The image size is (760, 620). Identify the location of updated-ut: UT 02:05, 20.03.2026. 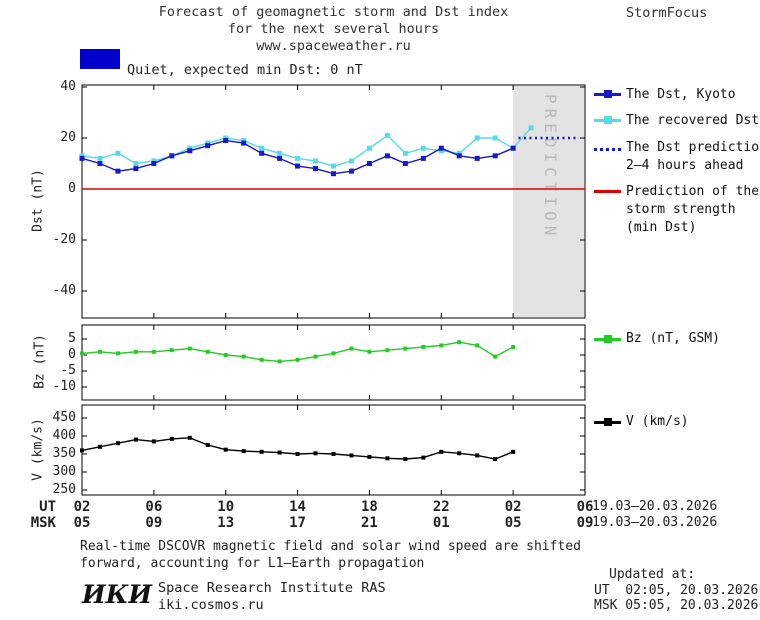
(676, 590).